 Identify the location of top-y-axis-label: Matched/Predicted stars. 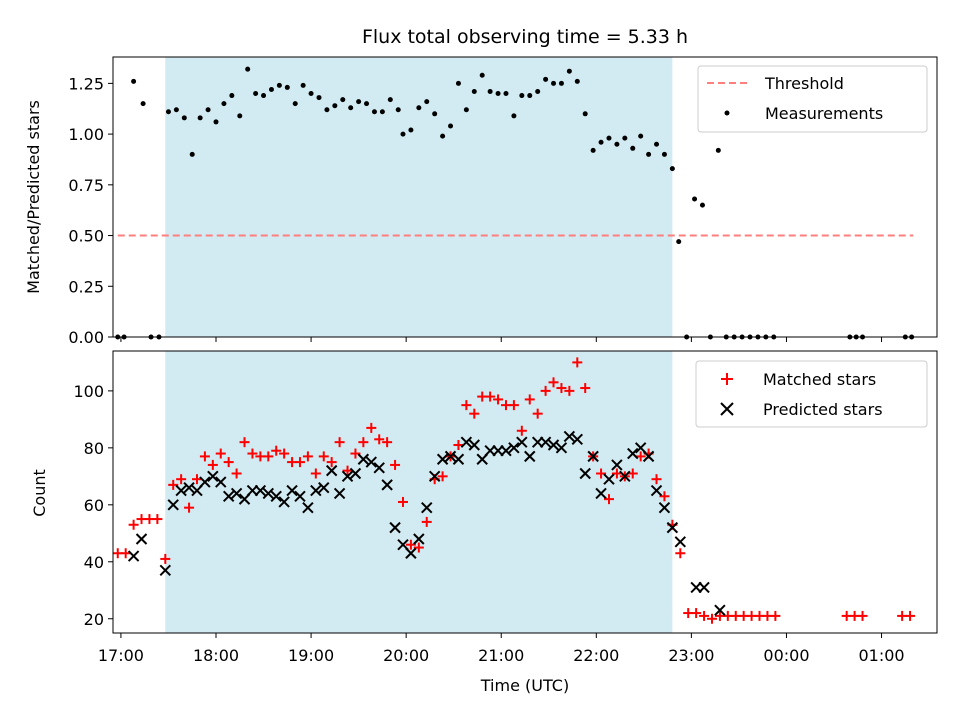
(33, 197).